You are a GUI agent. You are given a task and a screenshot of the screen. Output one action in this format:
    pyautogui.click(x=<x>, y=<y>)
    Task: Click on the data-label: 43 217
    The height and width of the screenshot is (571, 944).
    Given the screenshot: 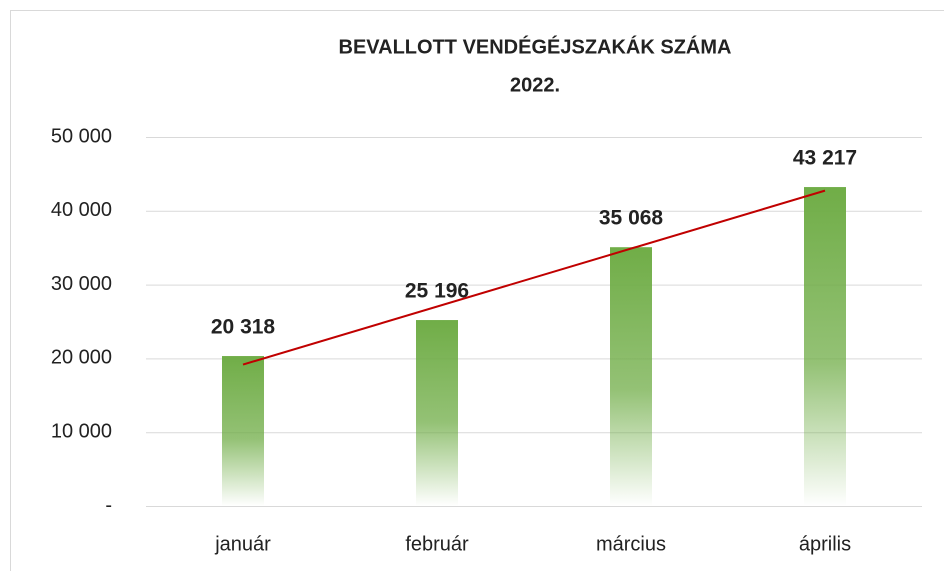 What is the action you would take?
    pyautogui.click(x=825, y=158)
    